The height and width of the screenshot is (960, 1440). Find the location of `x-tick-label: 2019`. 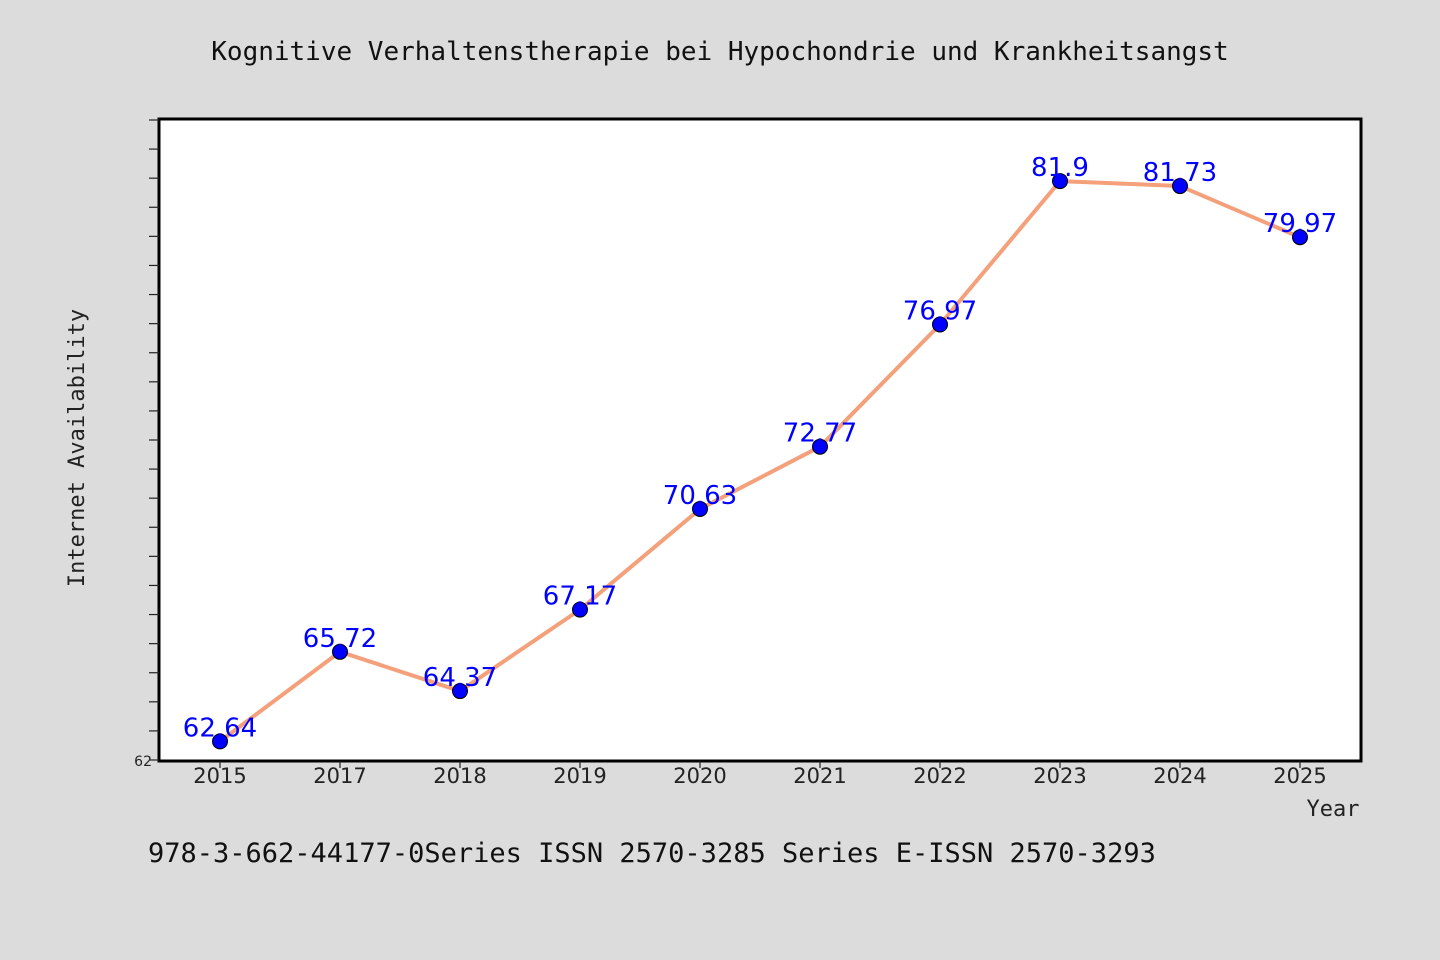

x-tick-label: 2019 is located at coordinates (579, 776).